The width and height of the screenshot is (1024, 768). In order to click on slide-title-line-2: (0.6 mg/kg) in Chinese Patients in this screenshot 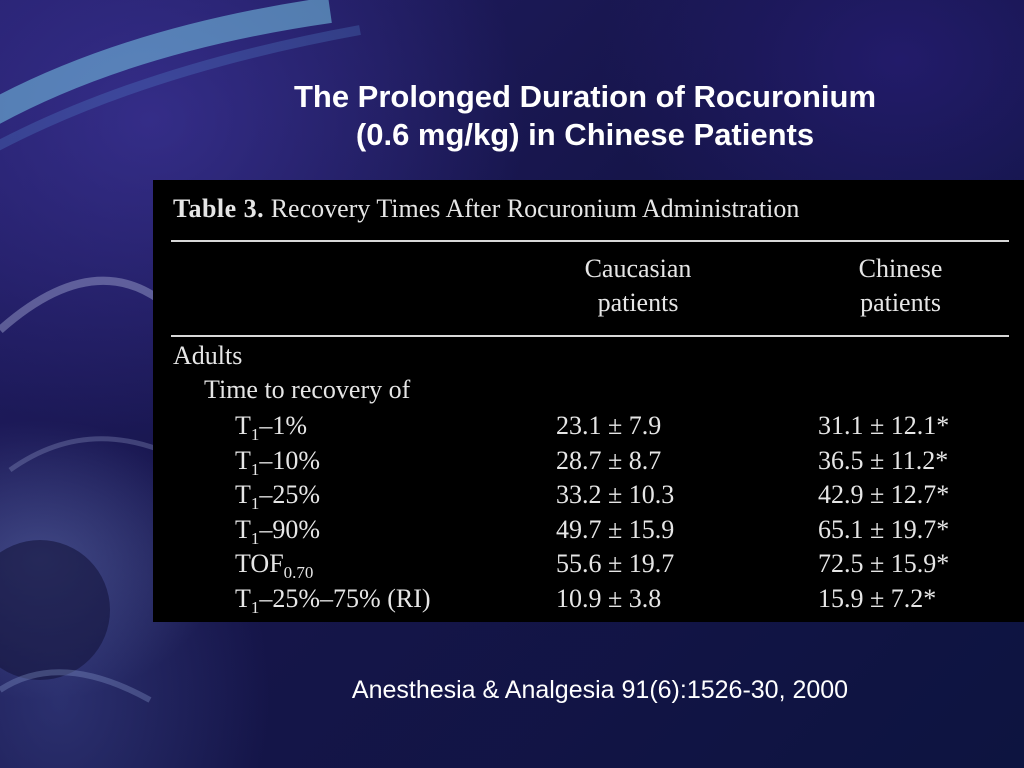, I will do `click(585, 134)`.